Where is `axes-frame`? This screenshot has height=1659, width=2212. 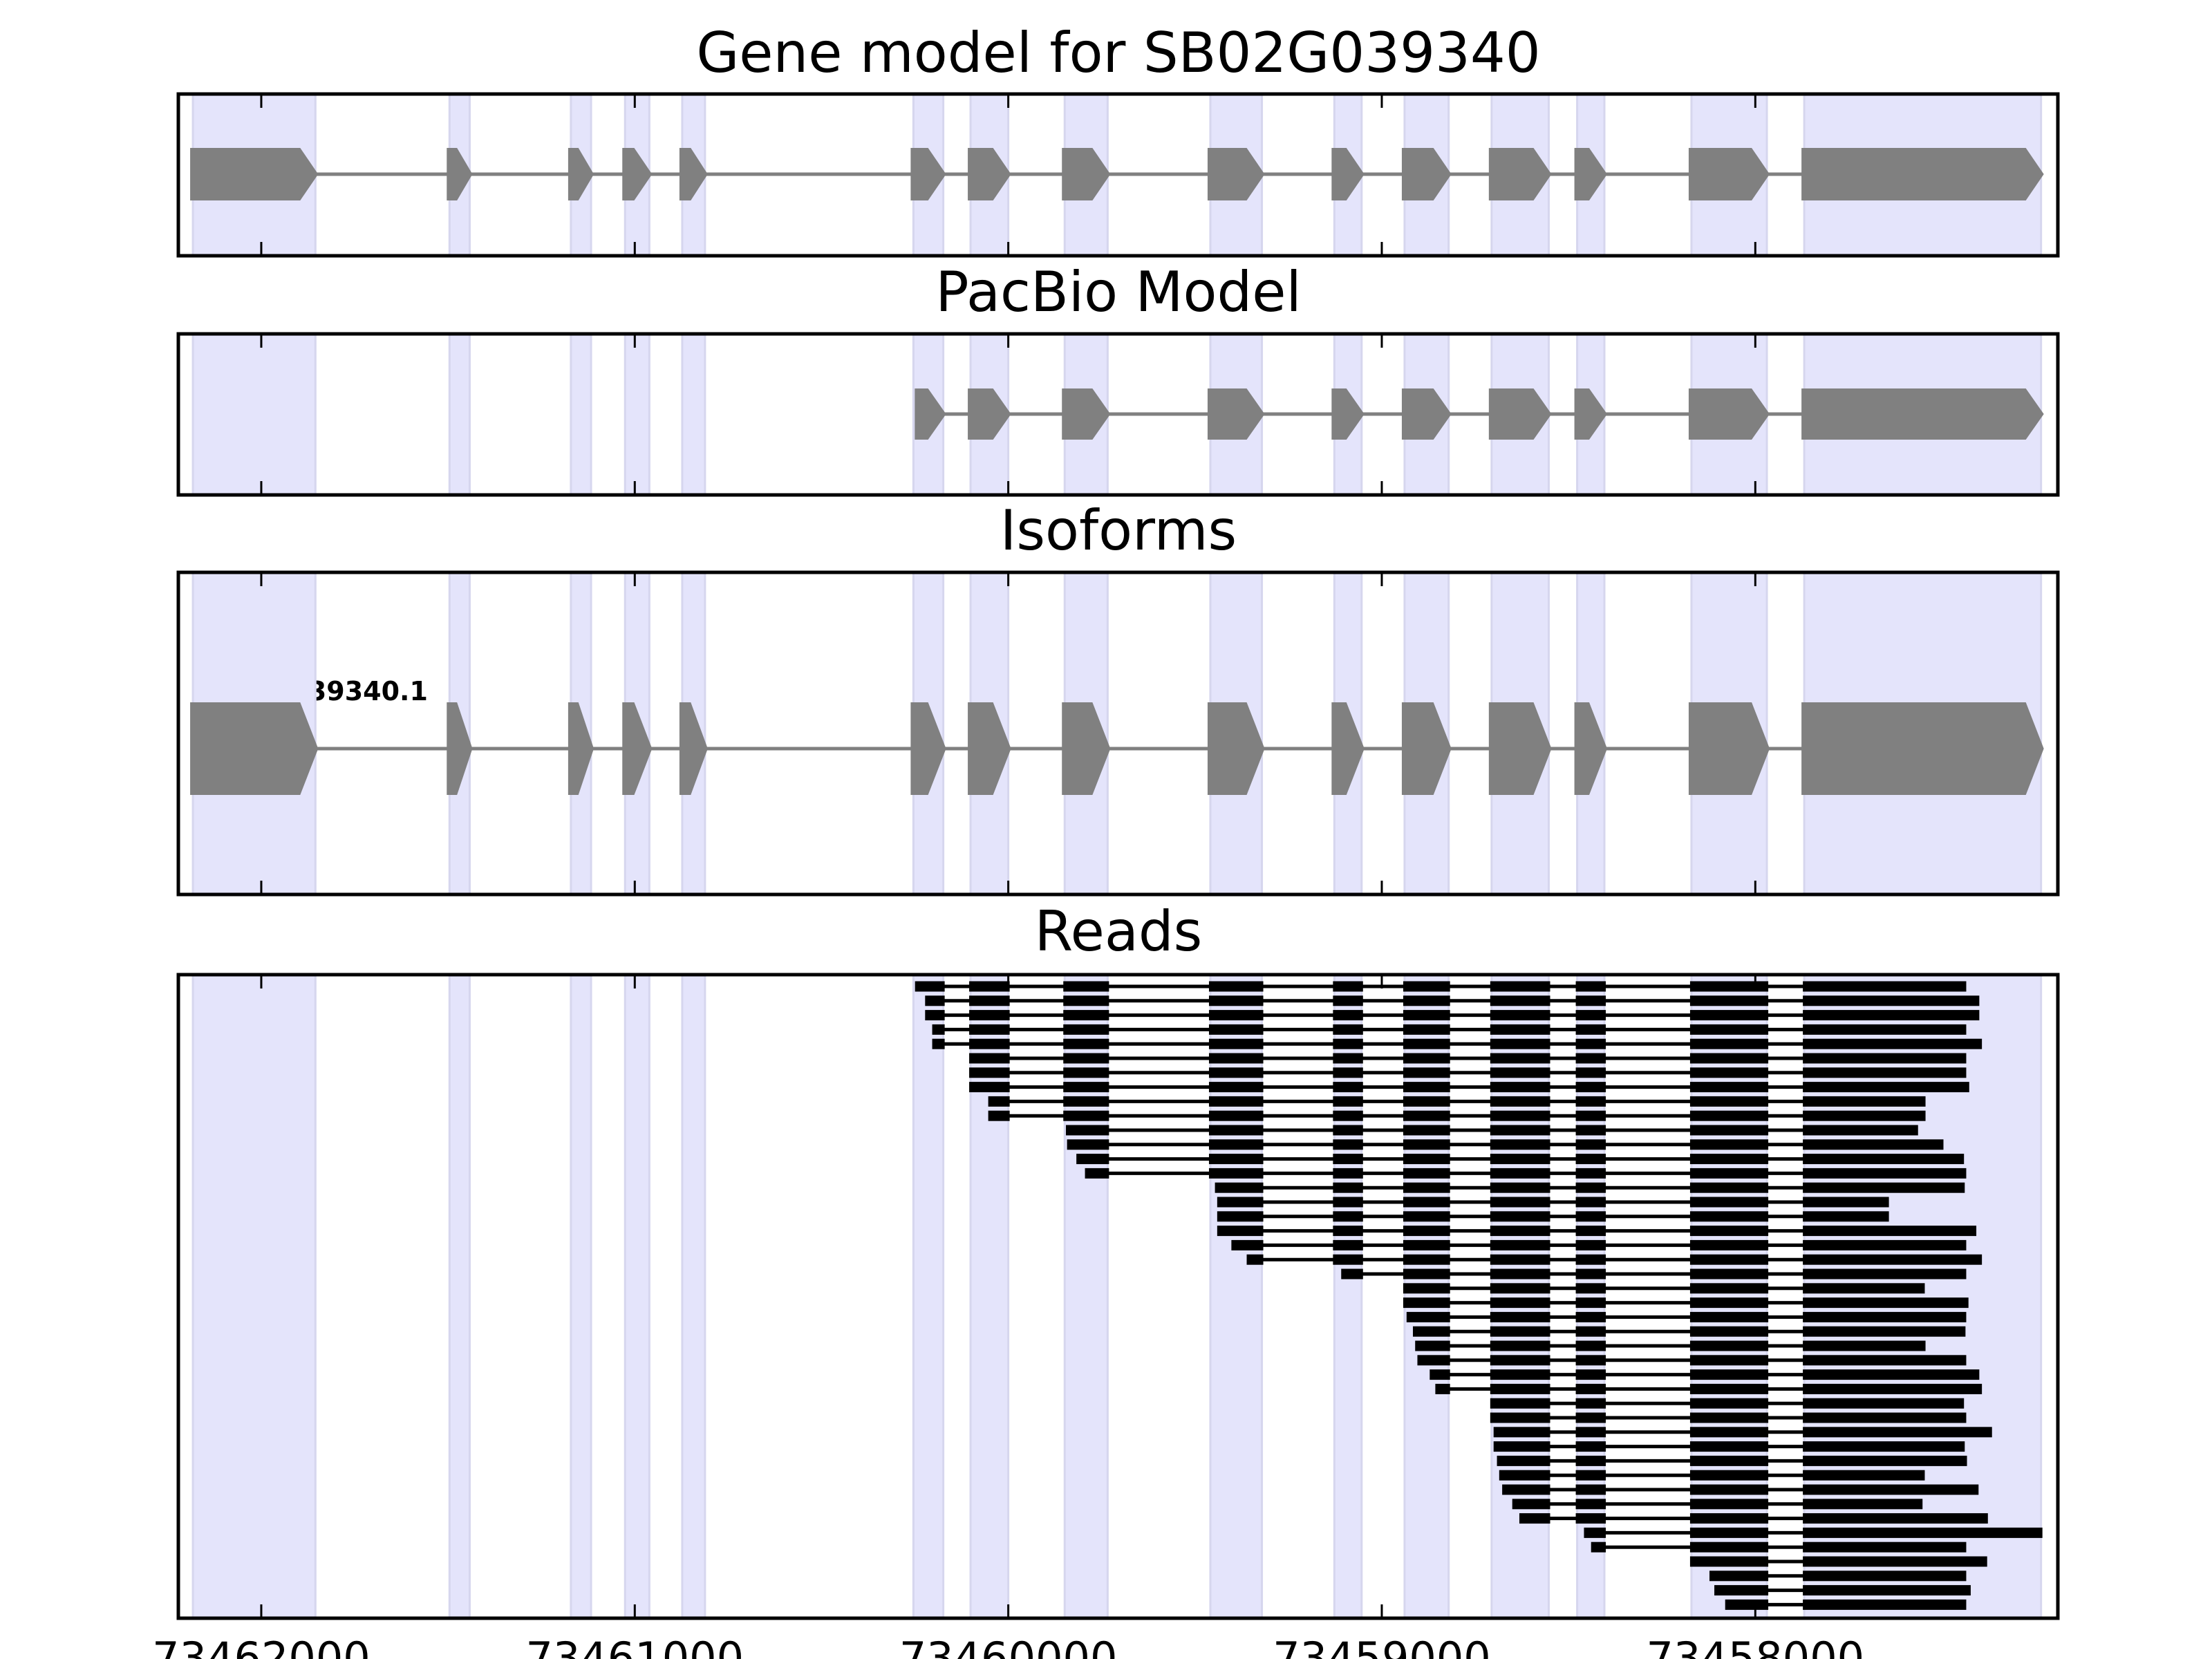 axes-frame is located at coordinates (1118, 175).